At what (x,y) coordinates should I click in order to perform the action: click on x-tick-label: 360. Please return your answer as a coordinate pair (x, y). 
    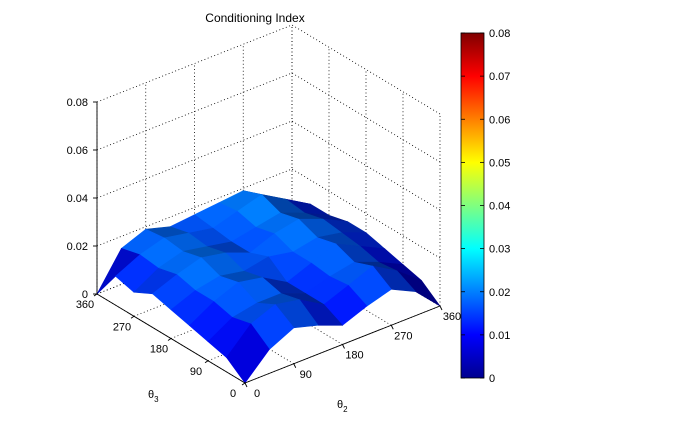
    Looking at the image, I should click on (452, 317).